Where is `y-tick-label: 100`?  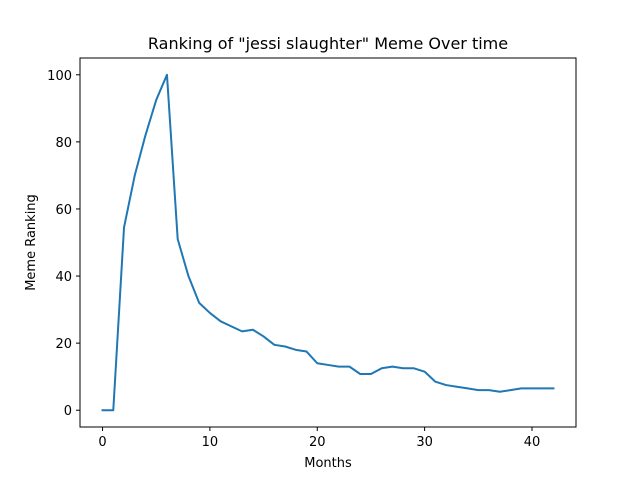
y-tick-label: 100 is located at coordinates (59, 76).